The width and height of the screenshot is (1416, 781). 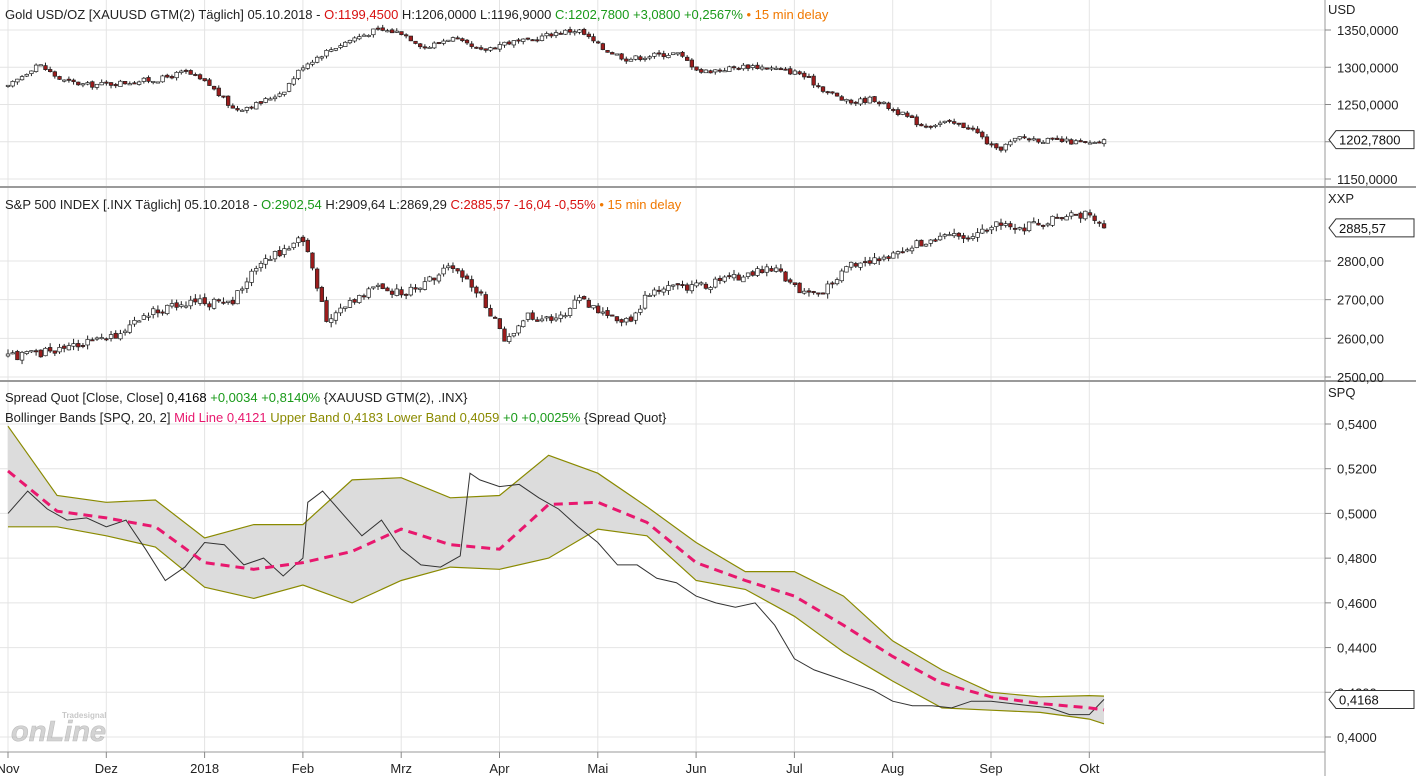 I want to click on tradesignal-watermark: Tradesignal onLine, so click(x=59, y=729).